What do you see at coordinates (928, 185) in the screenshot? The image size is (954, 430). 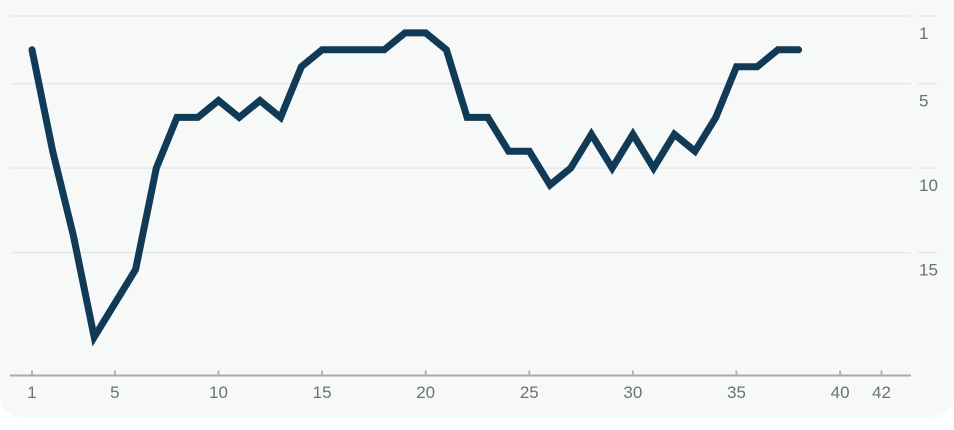 I see `y-axis-label-10: 10` at bounding box center [928, 185].